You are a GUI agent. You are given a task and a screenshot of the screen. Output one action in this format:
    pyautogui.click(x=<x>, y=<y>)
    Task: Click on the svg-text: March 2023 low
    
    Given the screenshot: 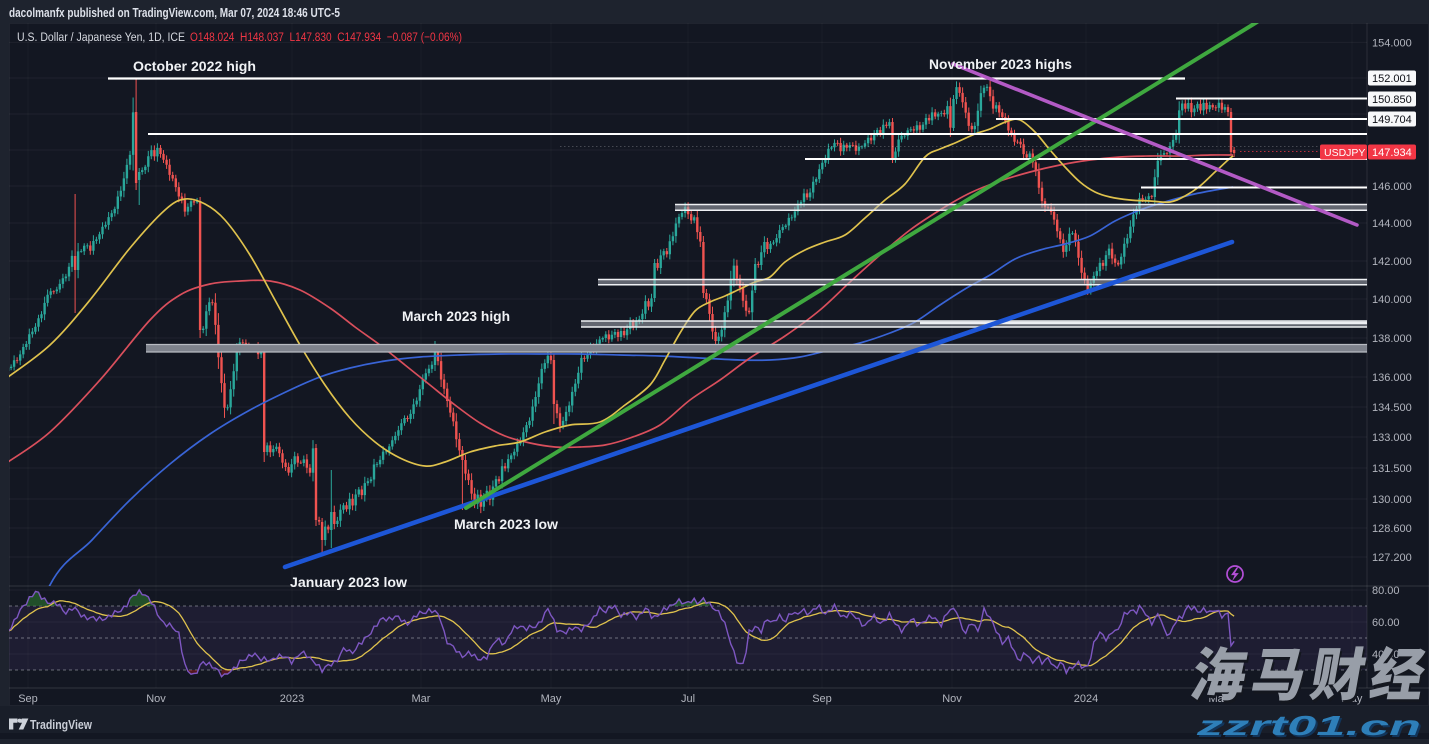 What is the action you would take?
    pyautogui.click(x=506, y=524)
    